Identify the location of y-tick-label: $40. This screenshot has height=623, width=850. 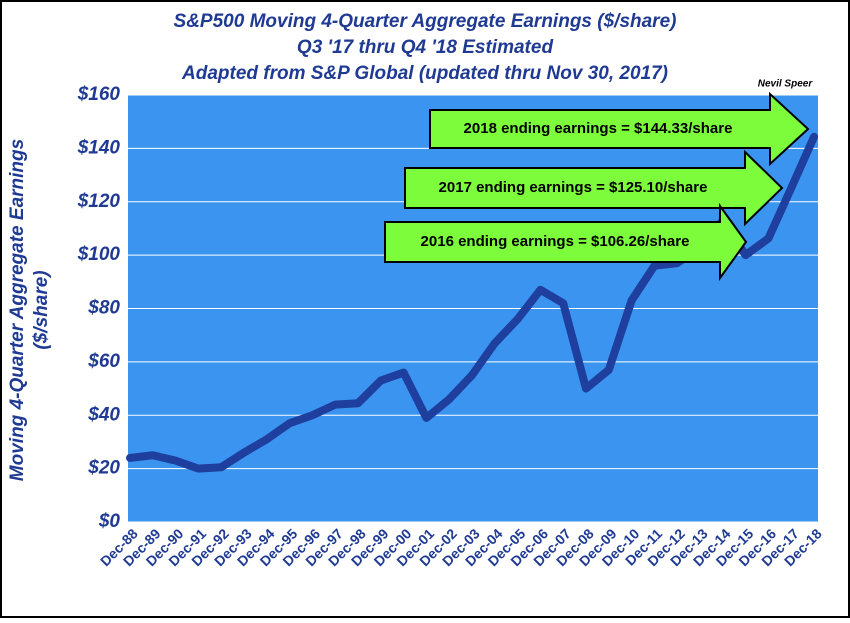
(103, 414).